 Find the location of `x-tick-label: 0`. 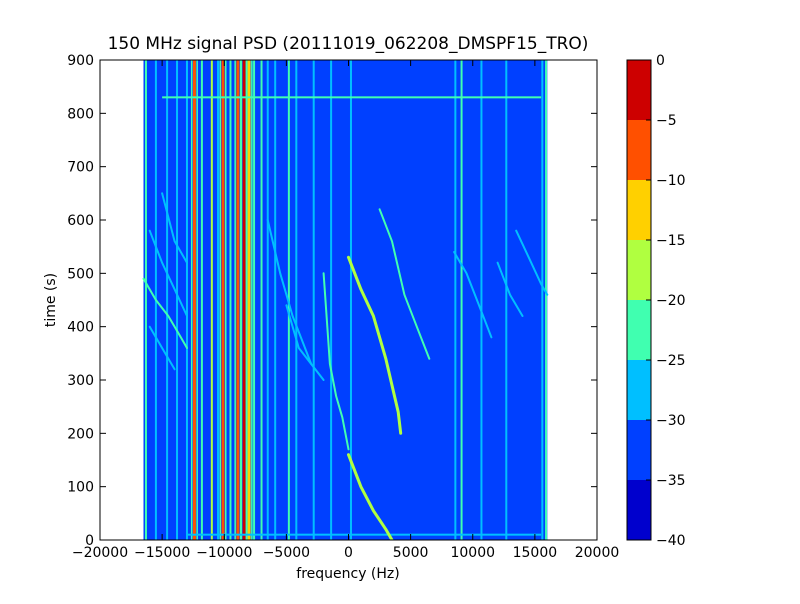

x-tick-label: 0 is located at coordinates (348, 553).